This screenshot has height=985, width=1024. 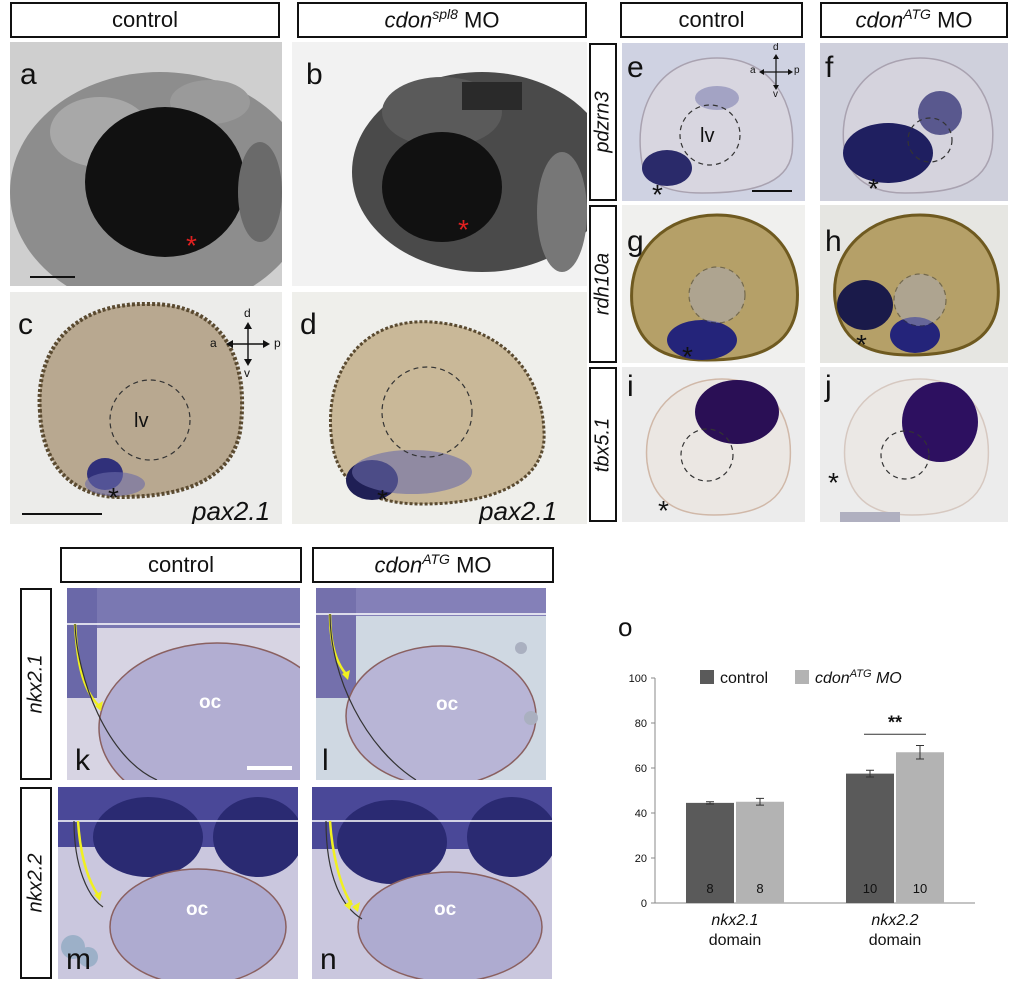 What do you see at coordinates (734, 920) in the screenshot?
I see `category-gene-label: nkx2.1` at bounding box center [734, 920].